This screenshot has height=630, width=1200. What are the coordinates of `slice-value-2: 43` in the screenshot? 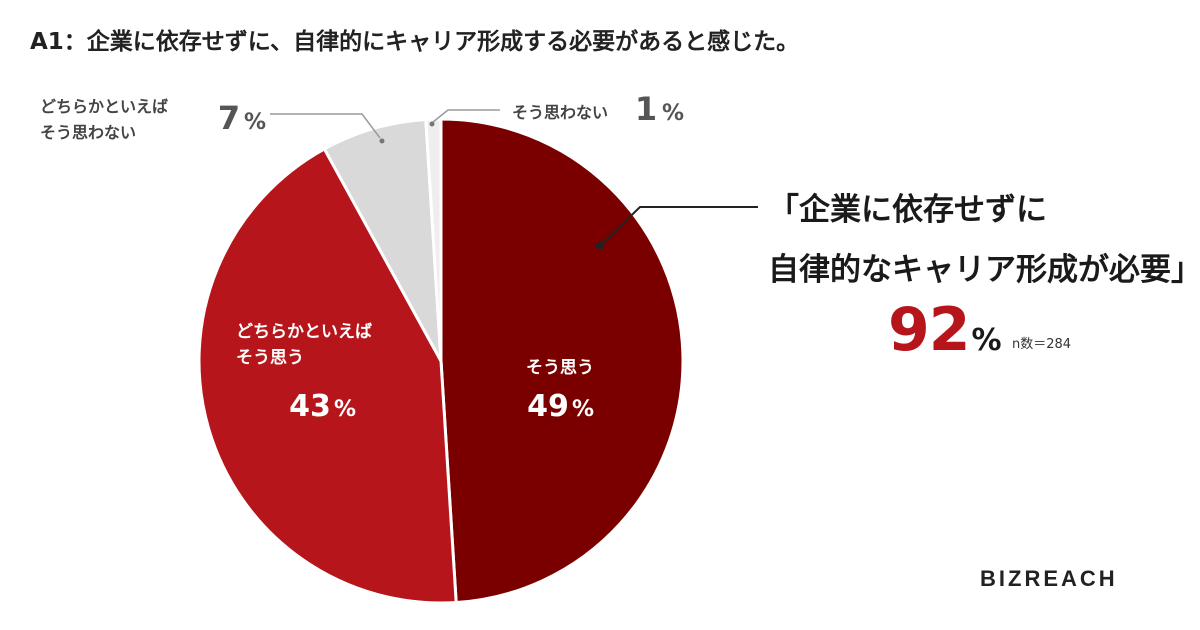 It's located at (310, 406).